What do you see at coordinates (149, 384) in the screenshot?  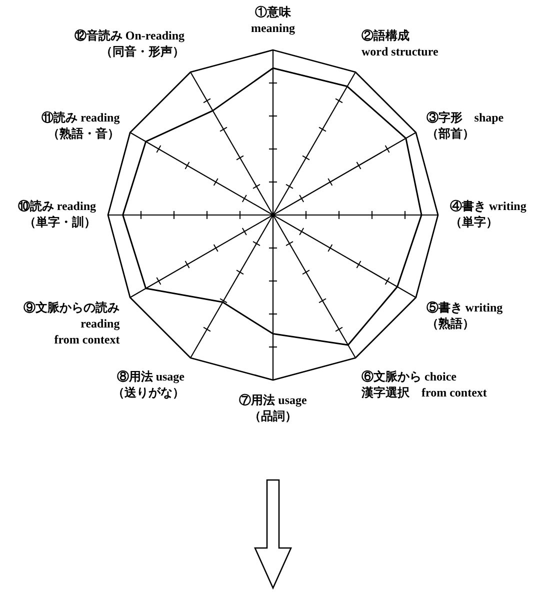 I see `spoke-label: ⑧用法 usage （送りがな）` at bounding box center [149, 384].